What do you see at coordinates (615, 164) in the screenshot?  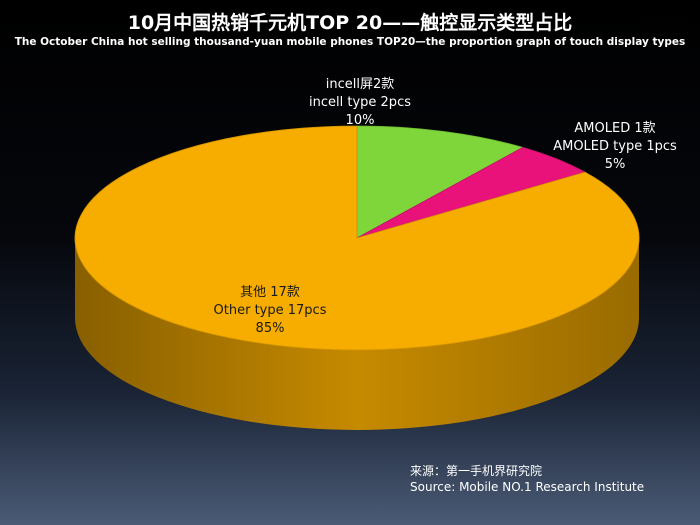 I see `slice-label-amoled-percent: 5%` at bounding box center [615, 164].